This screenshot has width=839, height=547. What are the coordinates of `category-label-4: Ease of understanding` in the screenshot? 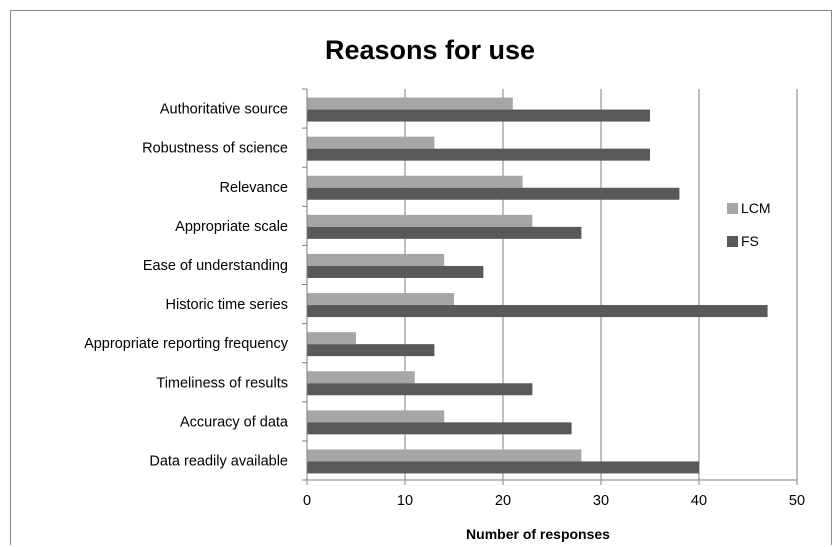 It's located at (215, 266).